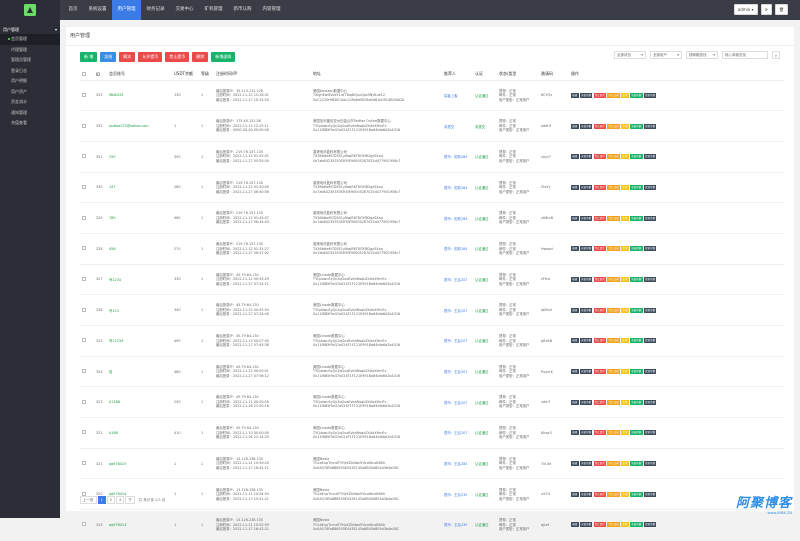 Image resolution: width=800 pixels, height=541 pixels. What do you see at coordinates (30, 123) in the screenshot?
I see `sidebar-item: 充值查看` at bounding box center [30, 123].